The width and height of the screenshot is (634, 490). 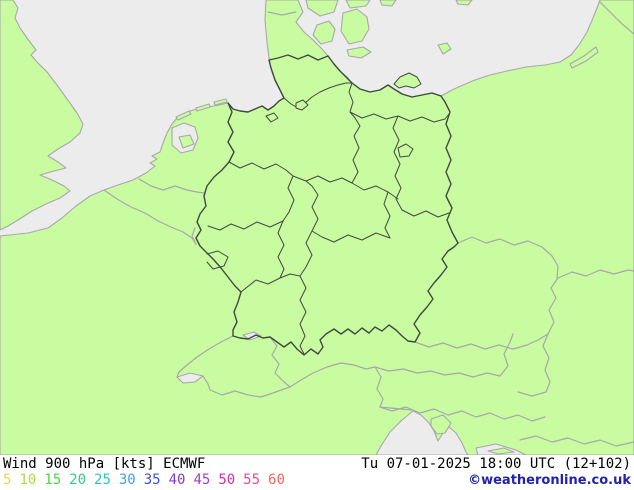 What do you see at coordinates (462, 414) in the screenshot?
I see `border-slovenia-croatia` at bounding box center [462, 414].